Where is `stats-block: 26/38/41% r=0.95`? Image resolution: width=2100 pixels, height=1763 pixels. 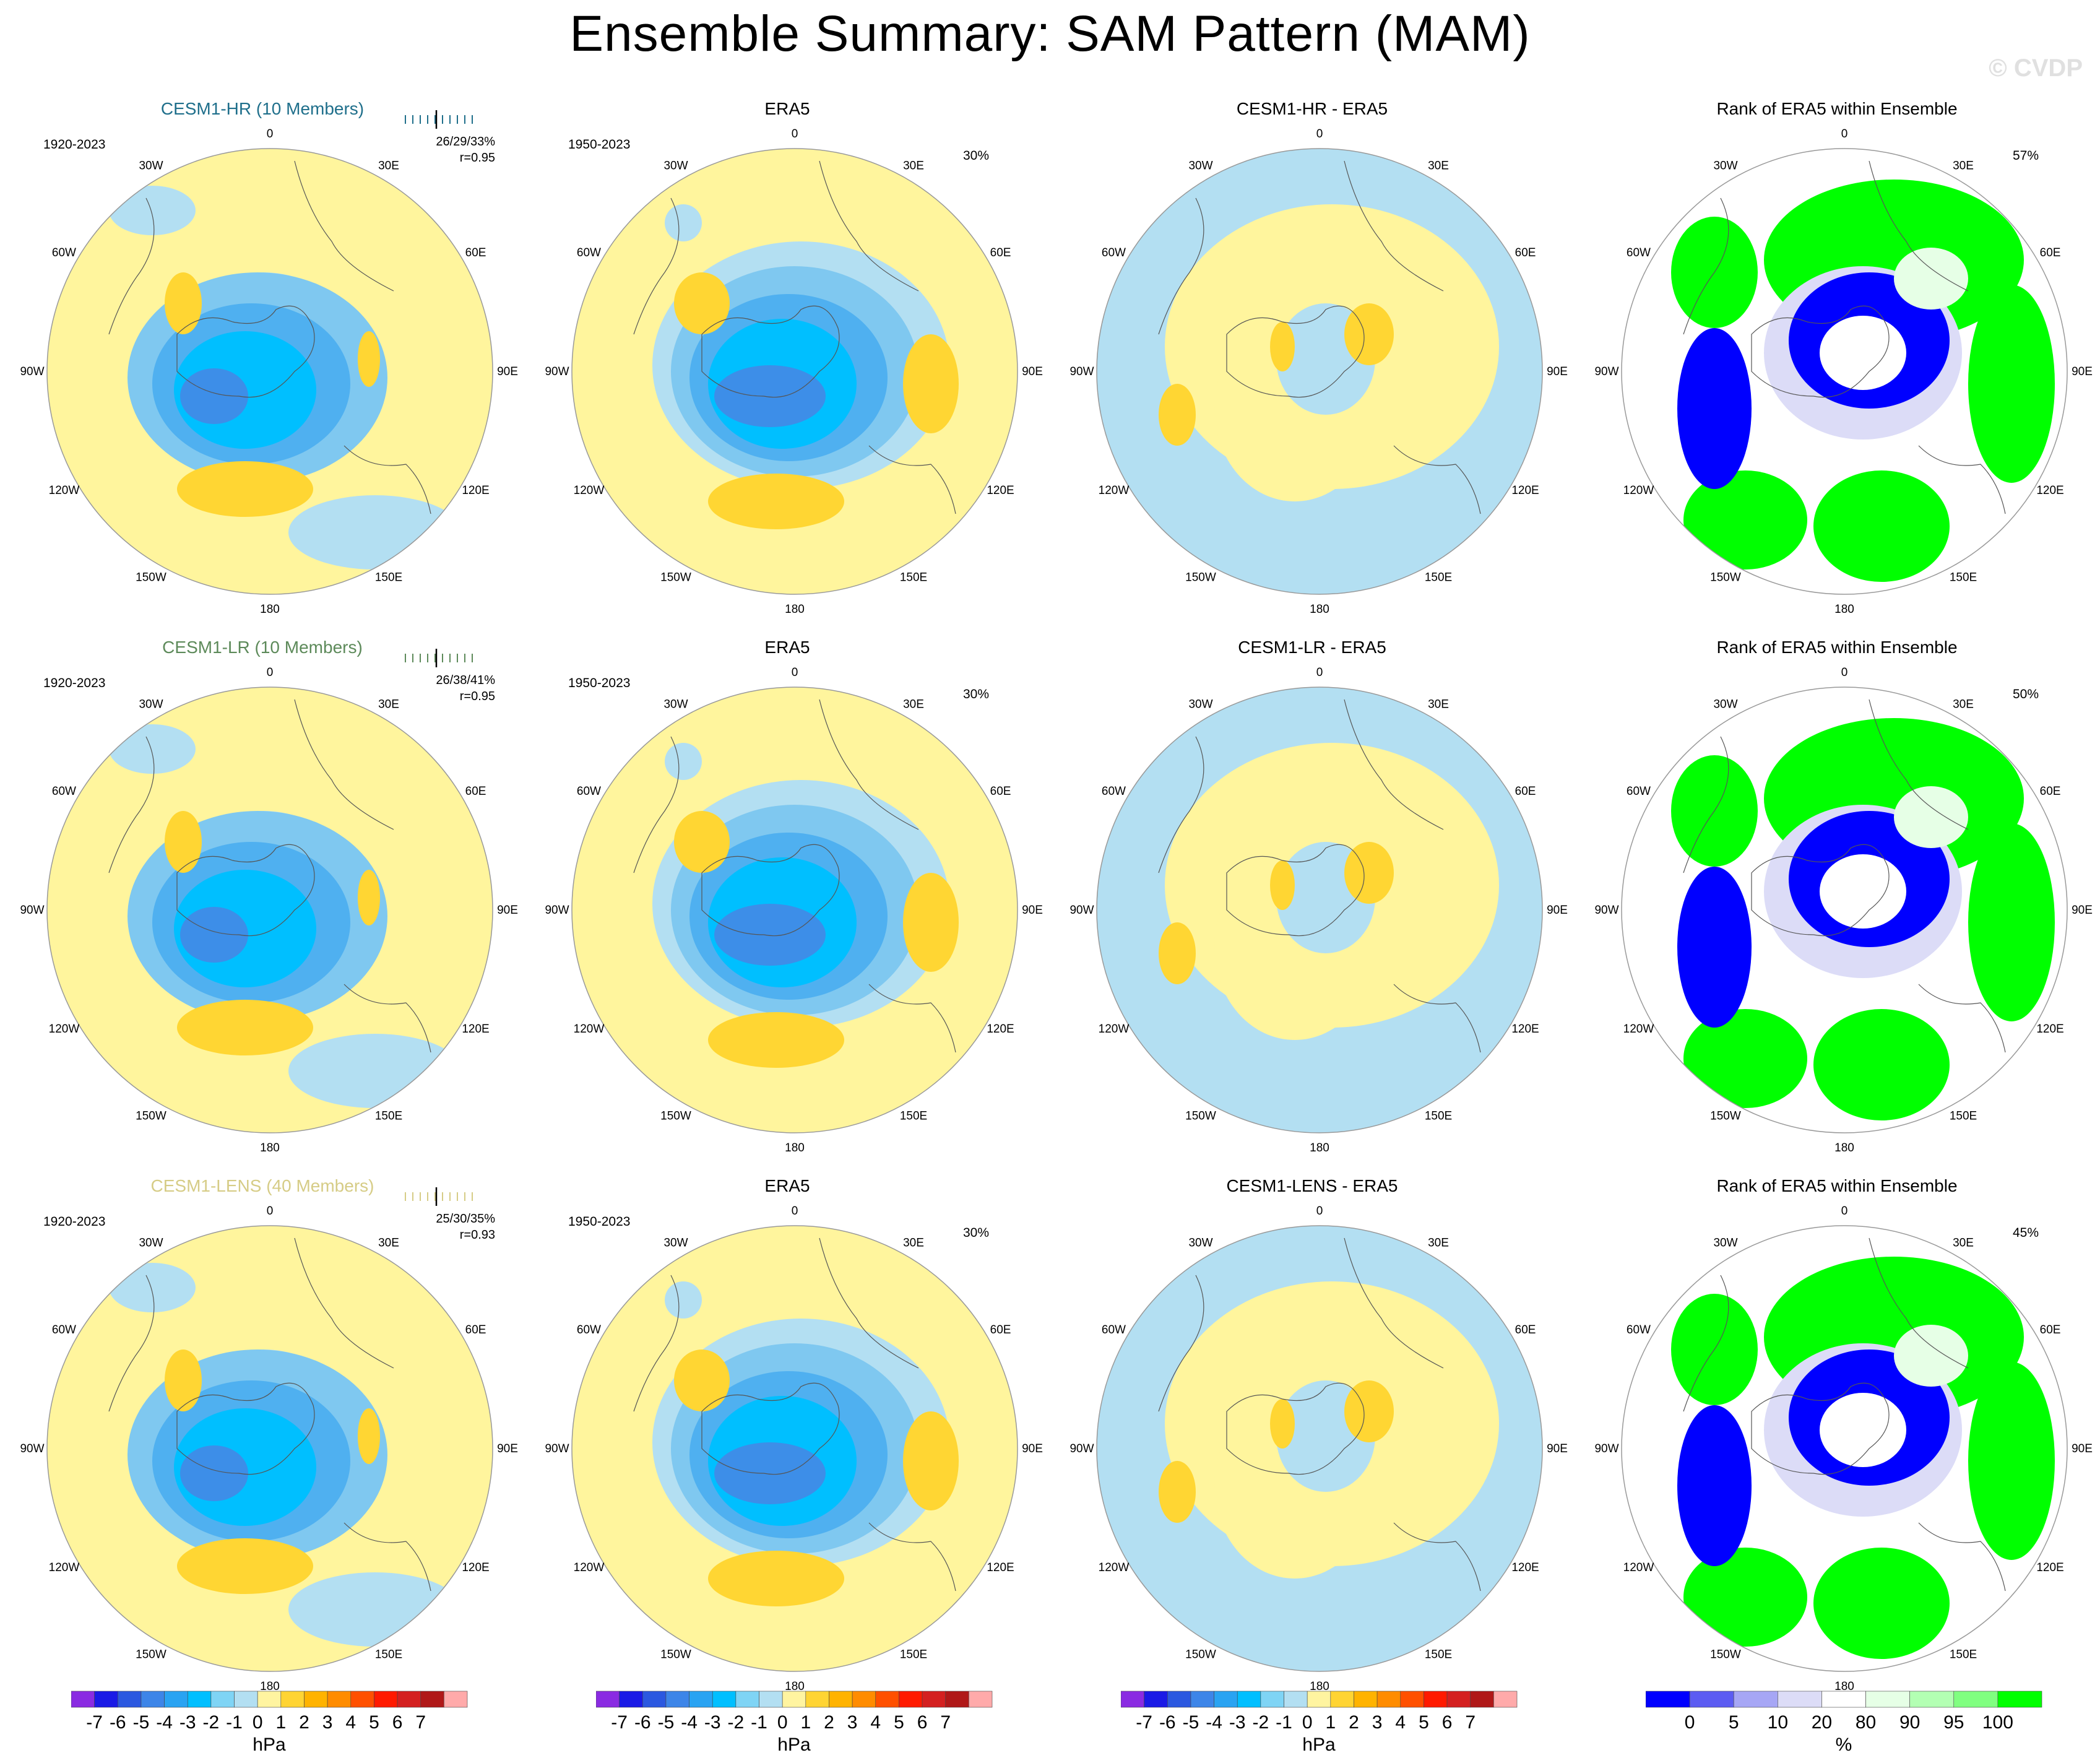 stats-block: 26/38/41% r=0.95 is located at coordinates (439, 688).